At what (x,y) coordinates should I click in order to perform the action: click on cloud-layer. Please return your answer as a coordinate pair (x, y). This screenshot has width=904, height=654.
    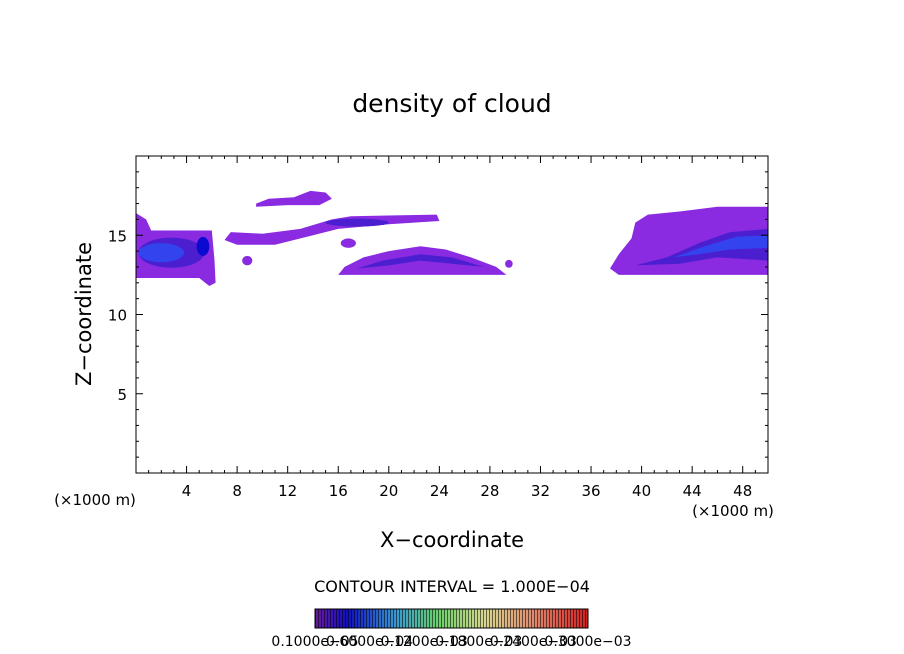
    Looking at the image, I should click on (452, 238).